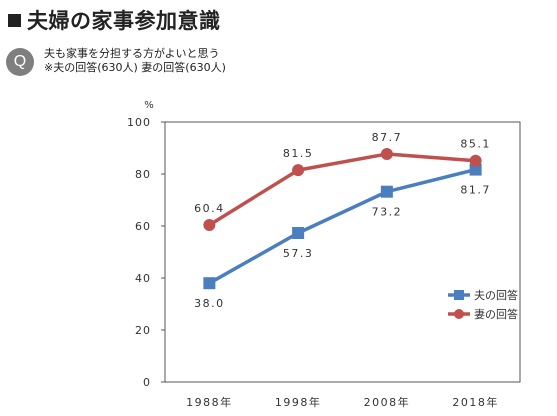  Describe the element at coordinates (139, 122) in the screenshot. I see `y-tick-label: 100` at that location.